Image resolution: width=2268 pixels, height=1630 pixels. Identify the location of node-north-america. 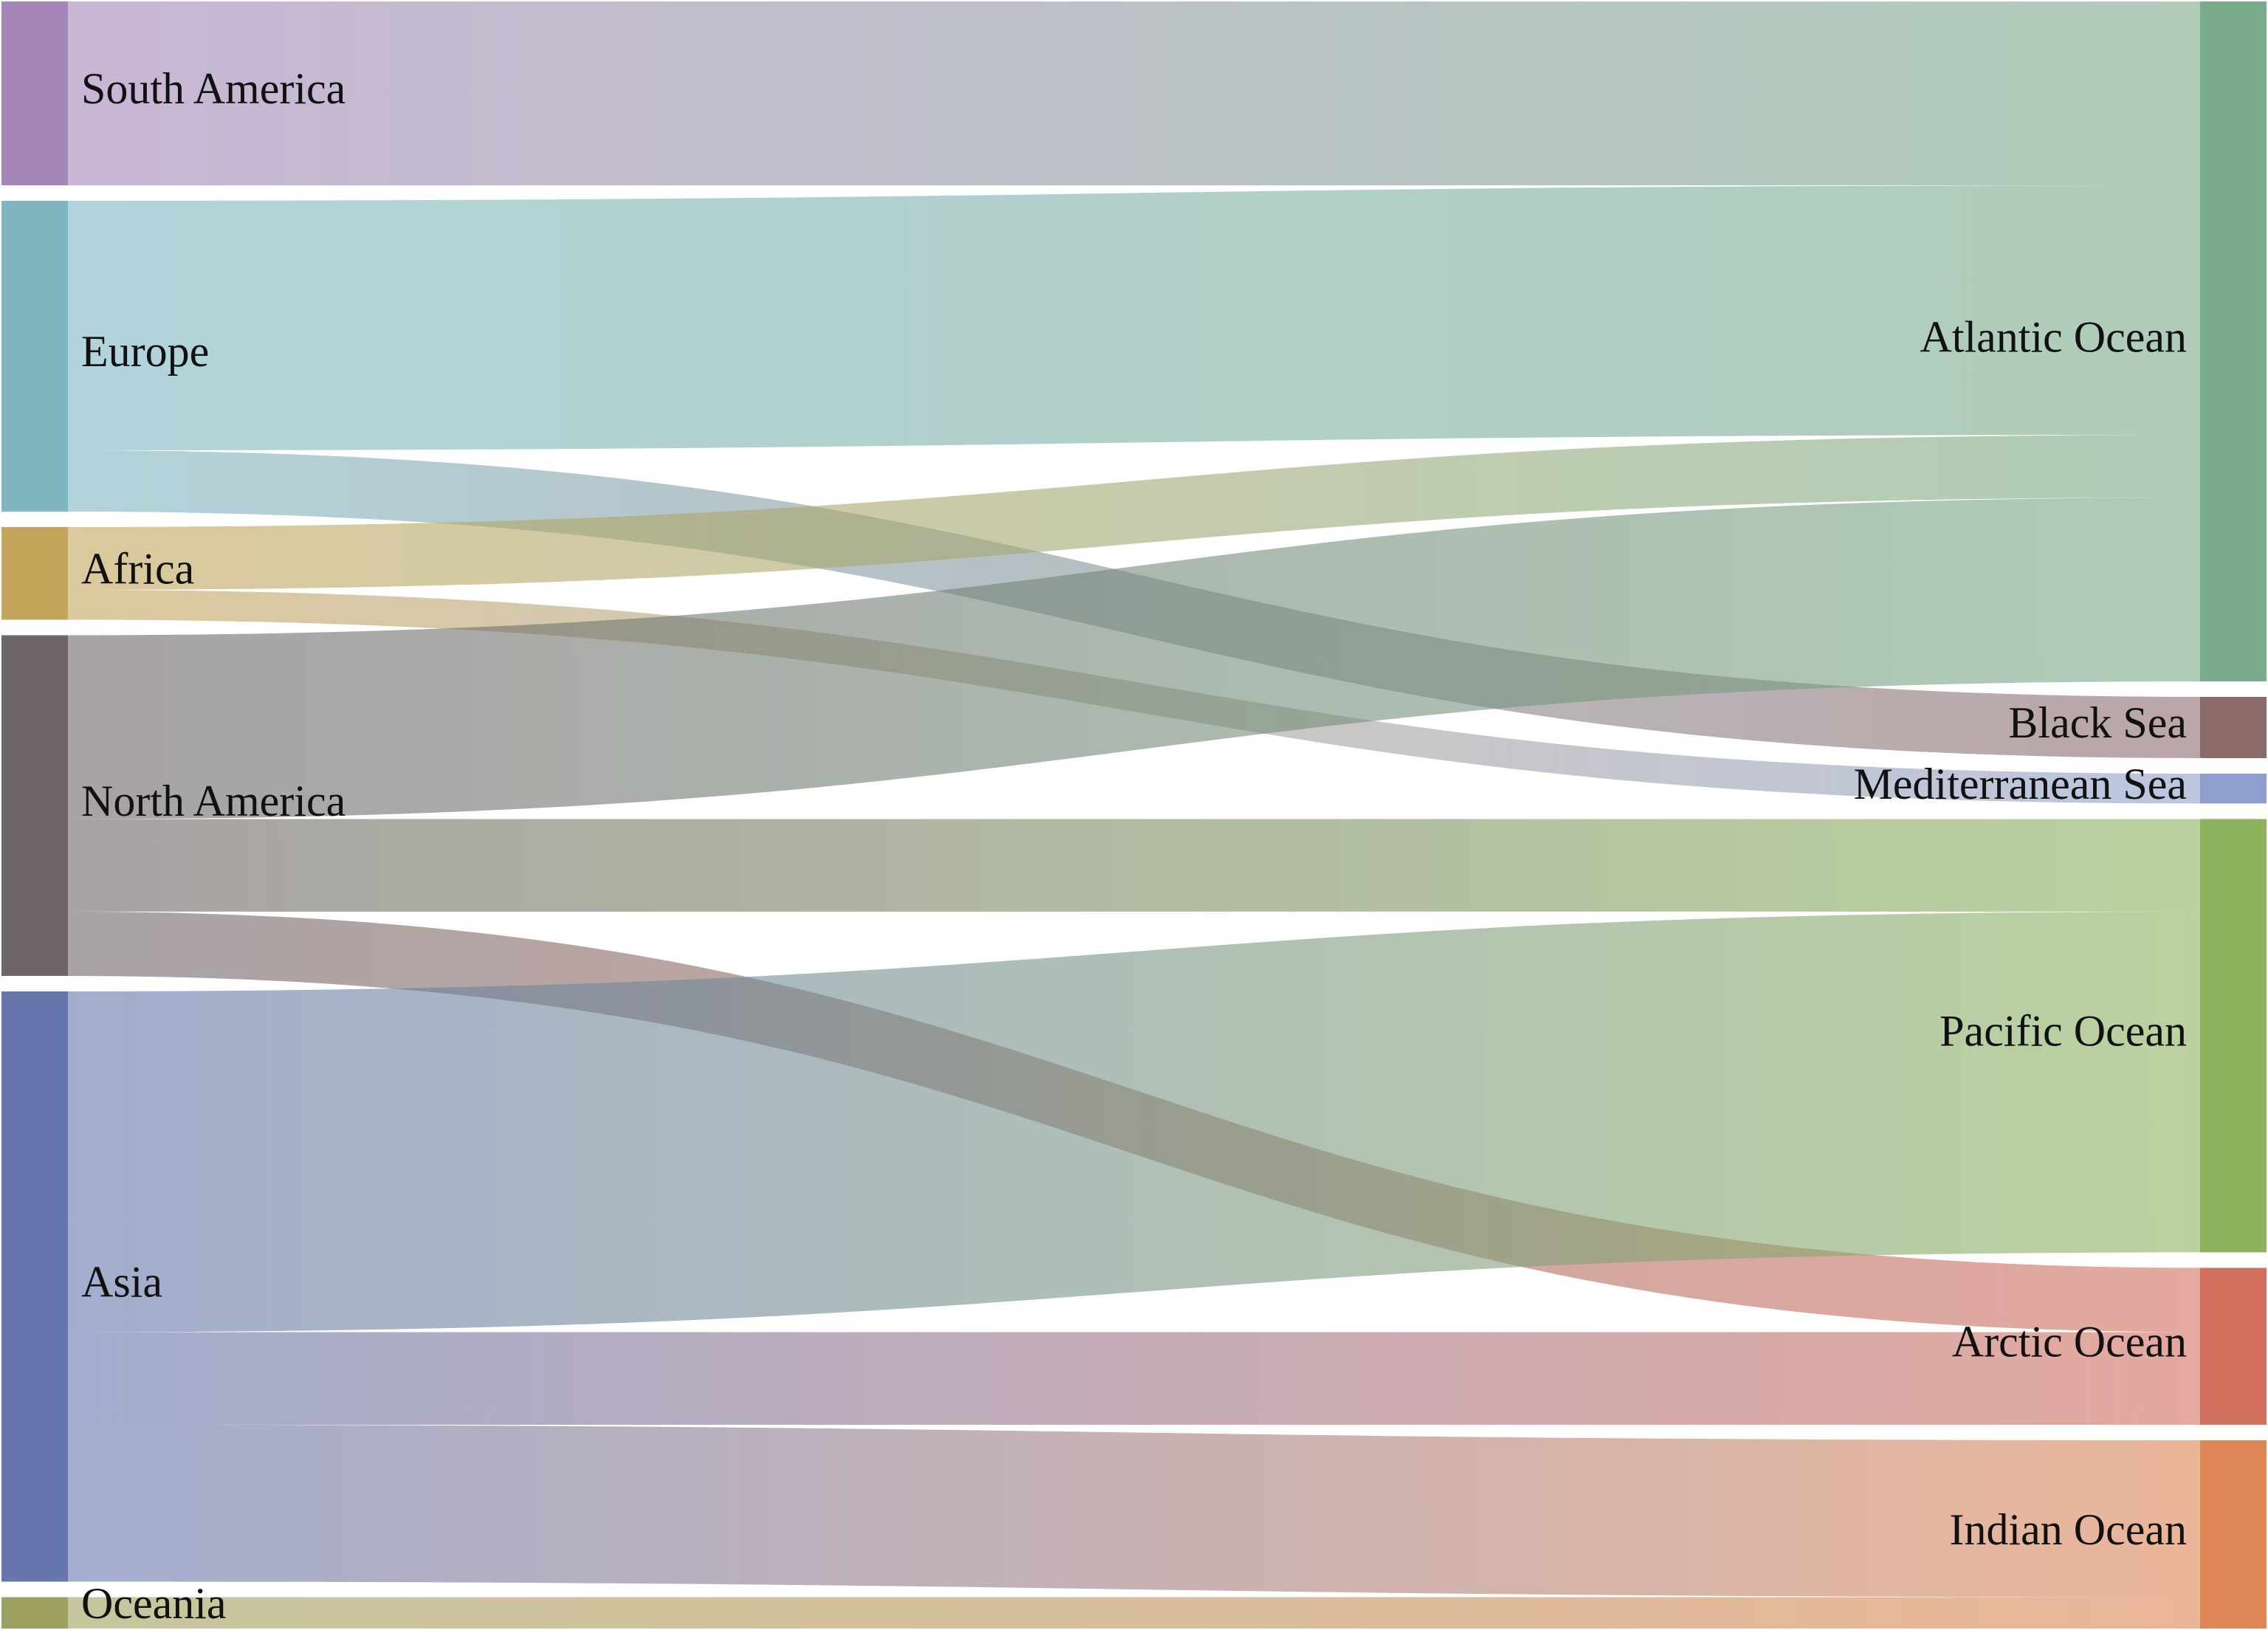
(34, 805).